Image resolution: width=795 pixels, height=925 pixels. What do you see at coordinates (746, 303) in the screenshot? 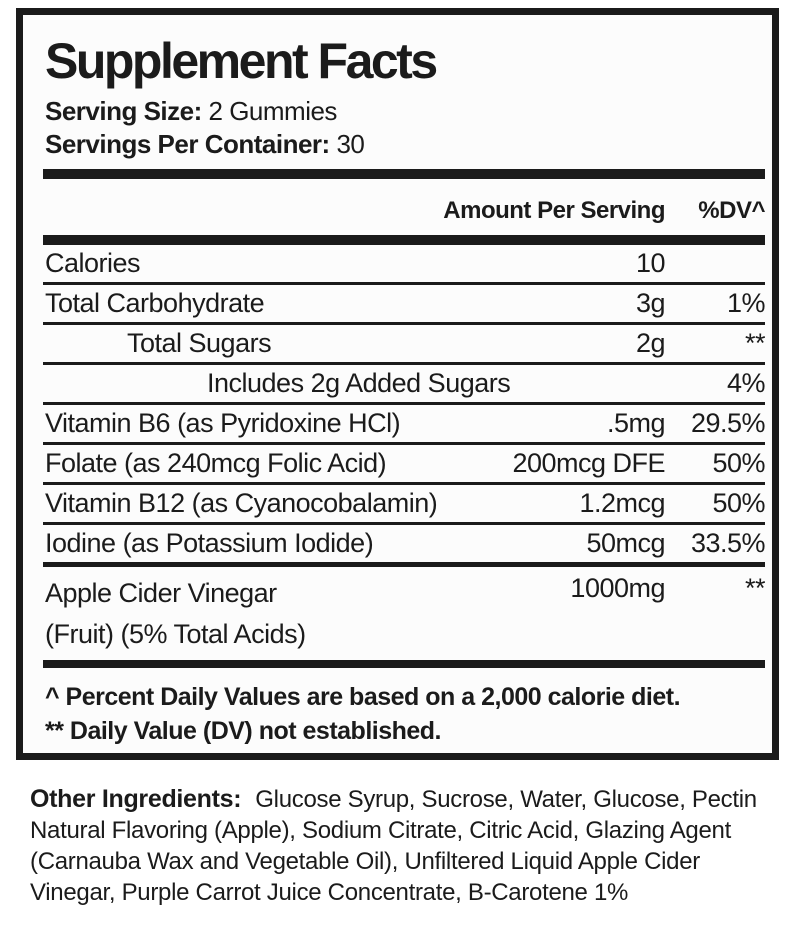
I see `nutrient-dv: 1%` at bounding box center [746, 303].